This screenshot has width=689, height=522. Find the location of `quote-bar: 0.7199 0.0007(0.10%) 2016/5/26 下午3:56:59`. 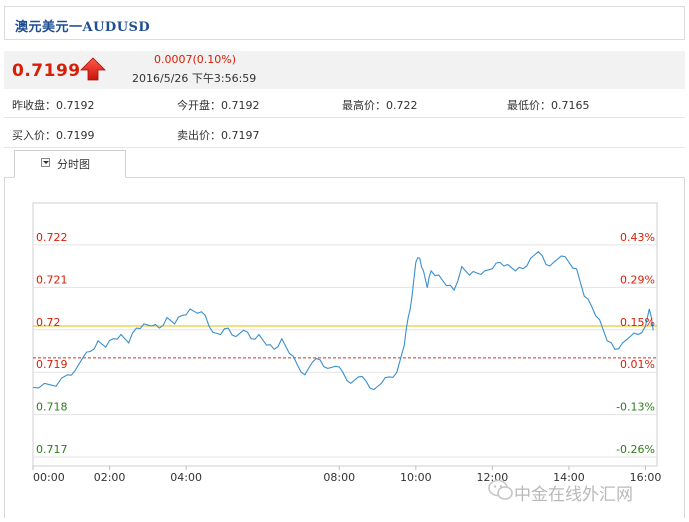

quote-bar: 0.7199 0.0007(0.10%) 2016/5/26 下午3:56:59 is located at coordinates (344, 70).